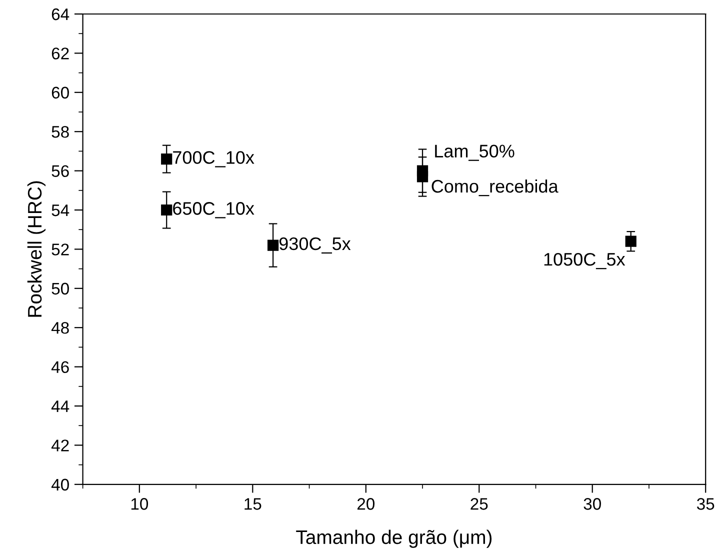 The height and width of the screenshot is (560, 720). I want to click on x-tick-label: 10, so click(139, 504).